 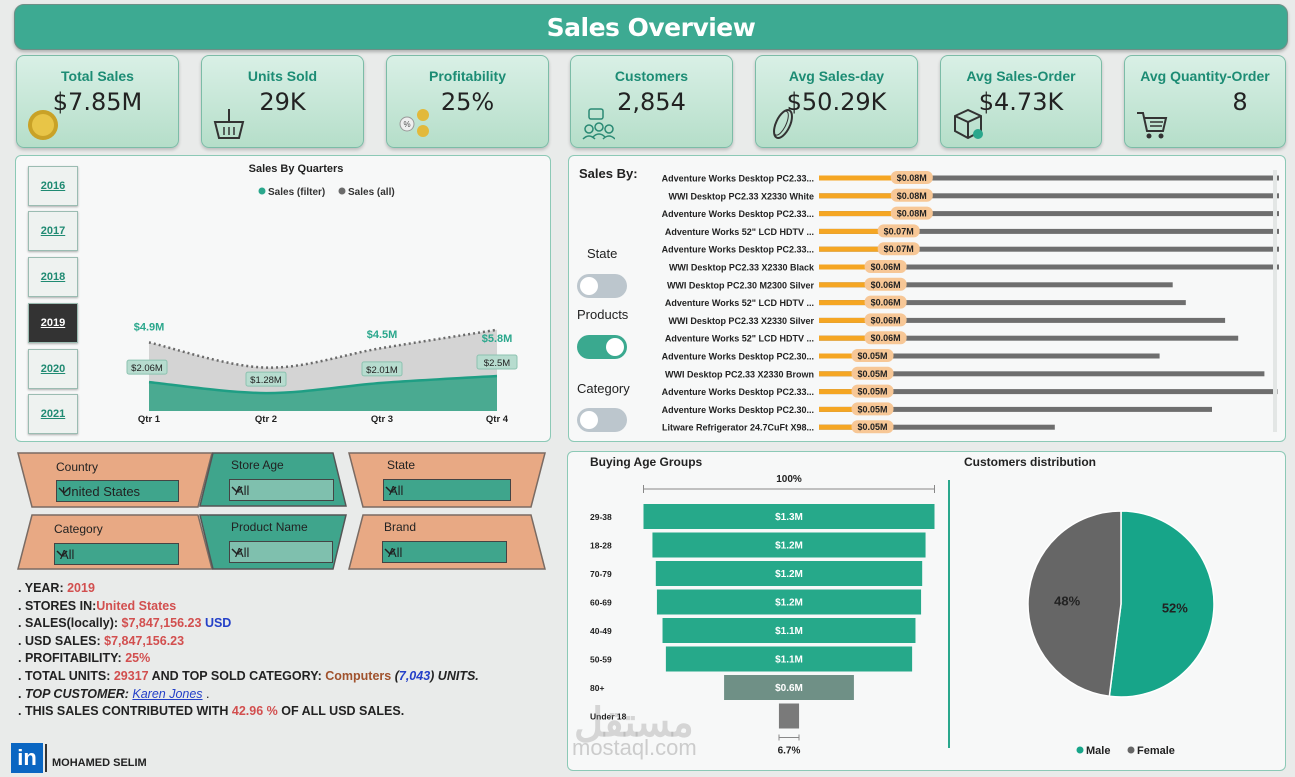 What do you see at coordinates (836, 102) in the screenshot?
I see `kpi-value: $50.29K` at bounding box center [836, 102].